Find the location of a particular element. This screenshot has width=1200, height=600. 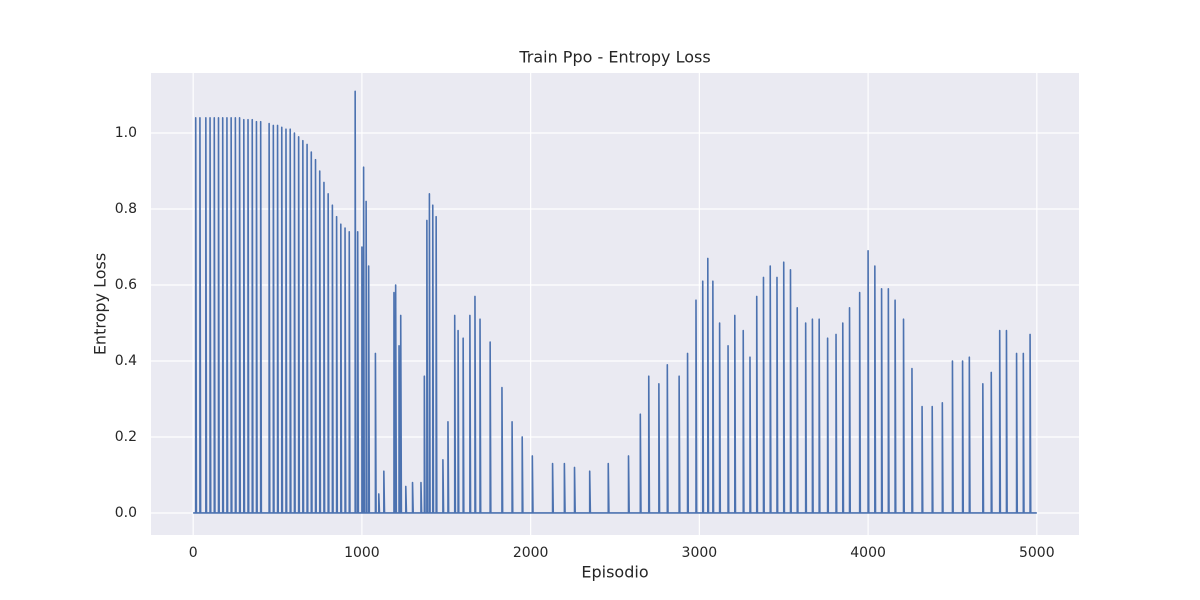

x-tick-label: 2000 is located at coordinates (531, 553).